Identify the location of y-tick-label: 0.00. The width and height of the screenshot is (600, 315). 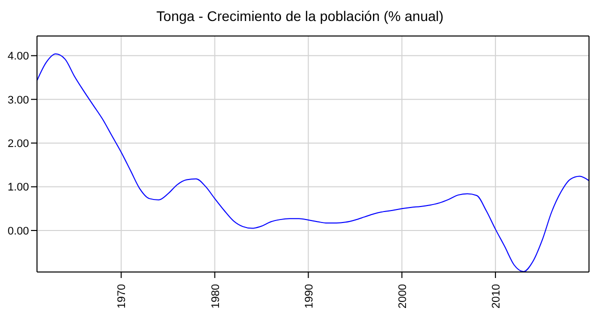
(18, 231).